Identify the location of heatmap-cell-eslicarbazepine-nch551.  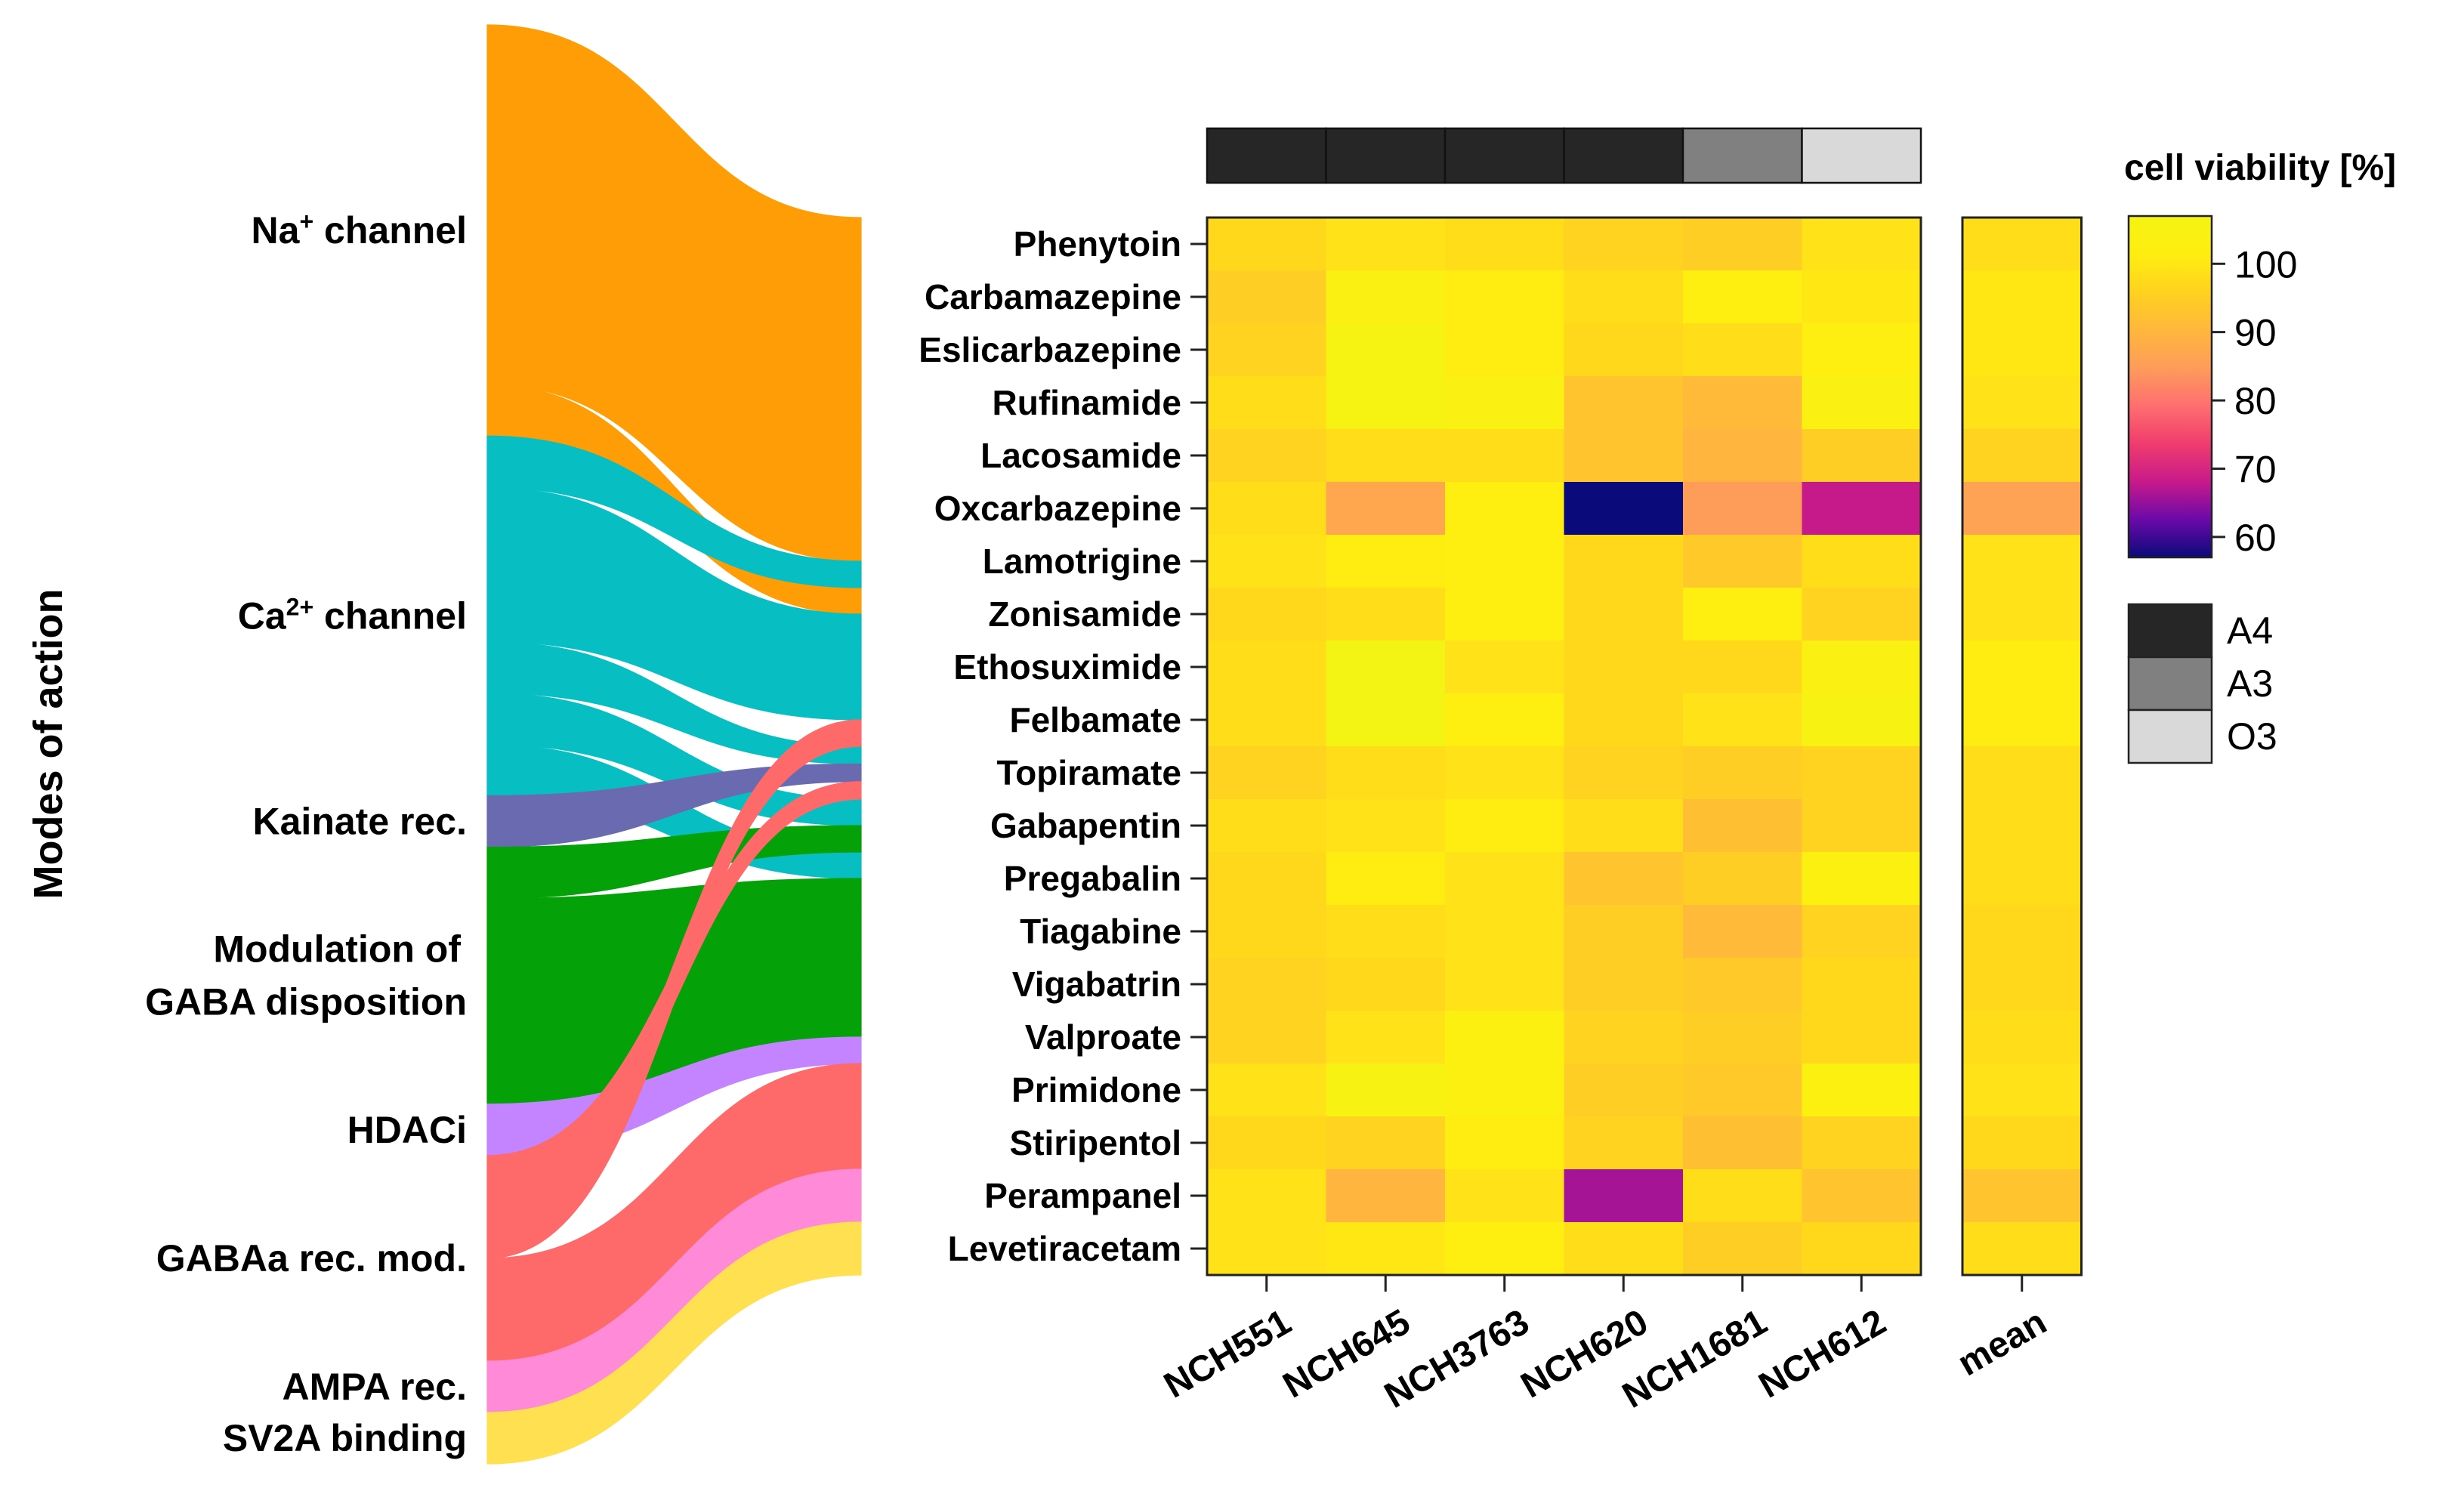
(1267, 350).